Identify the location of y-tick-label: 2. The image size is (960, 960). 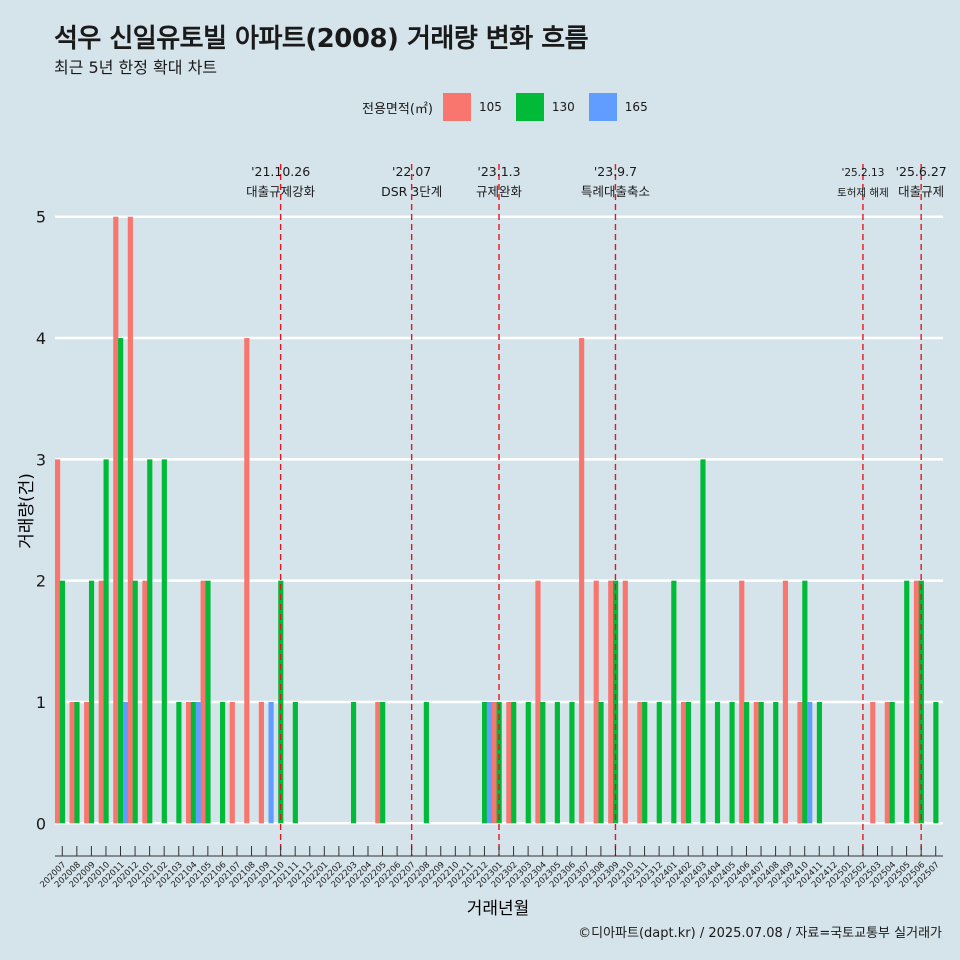
(41, 581).